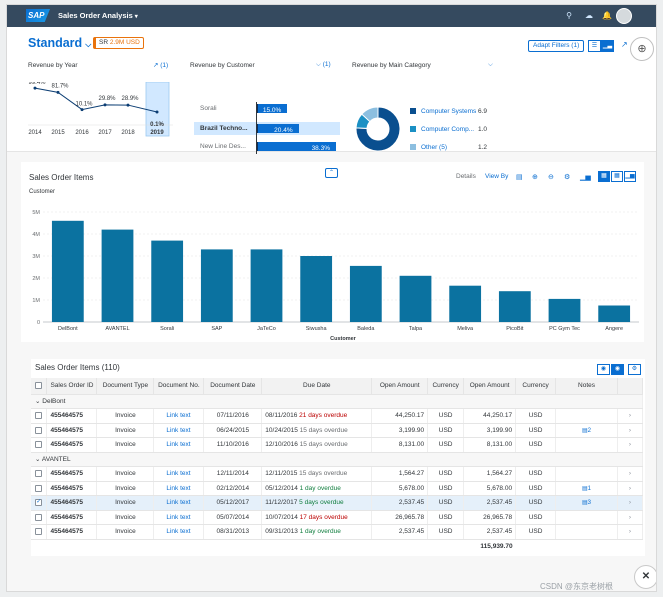 Image resolution: width=663 pixels, height=597 pixels. Describe the element at coordinates (35, 133) in the screenshot. I see `year-tick-label: 2014` at that location.